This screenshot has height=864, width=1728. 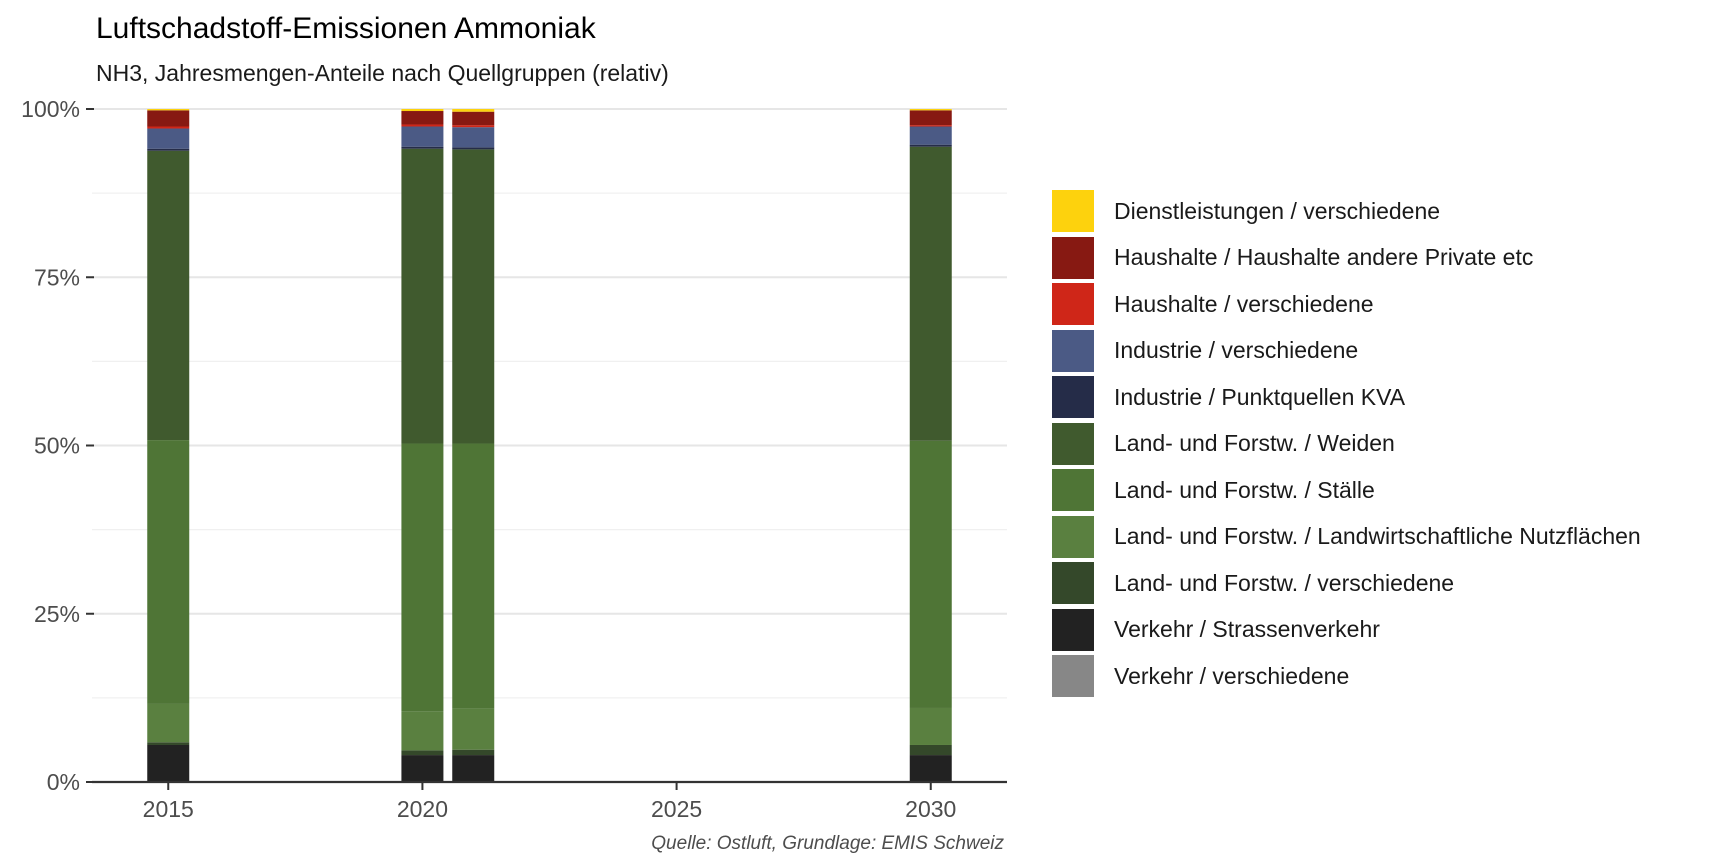 I want to click on chart-title: Luftschadstoff-Emissionen Ammoniak, so click(x=346, y=28).